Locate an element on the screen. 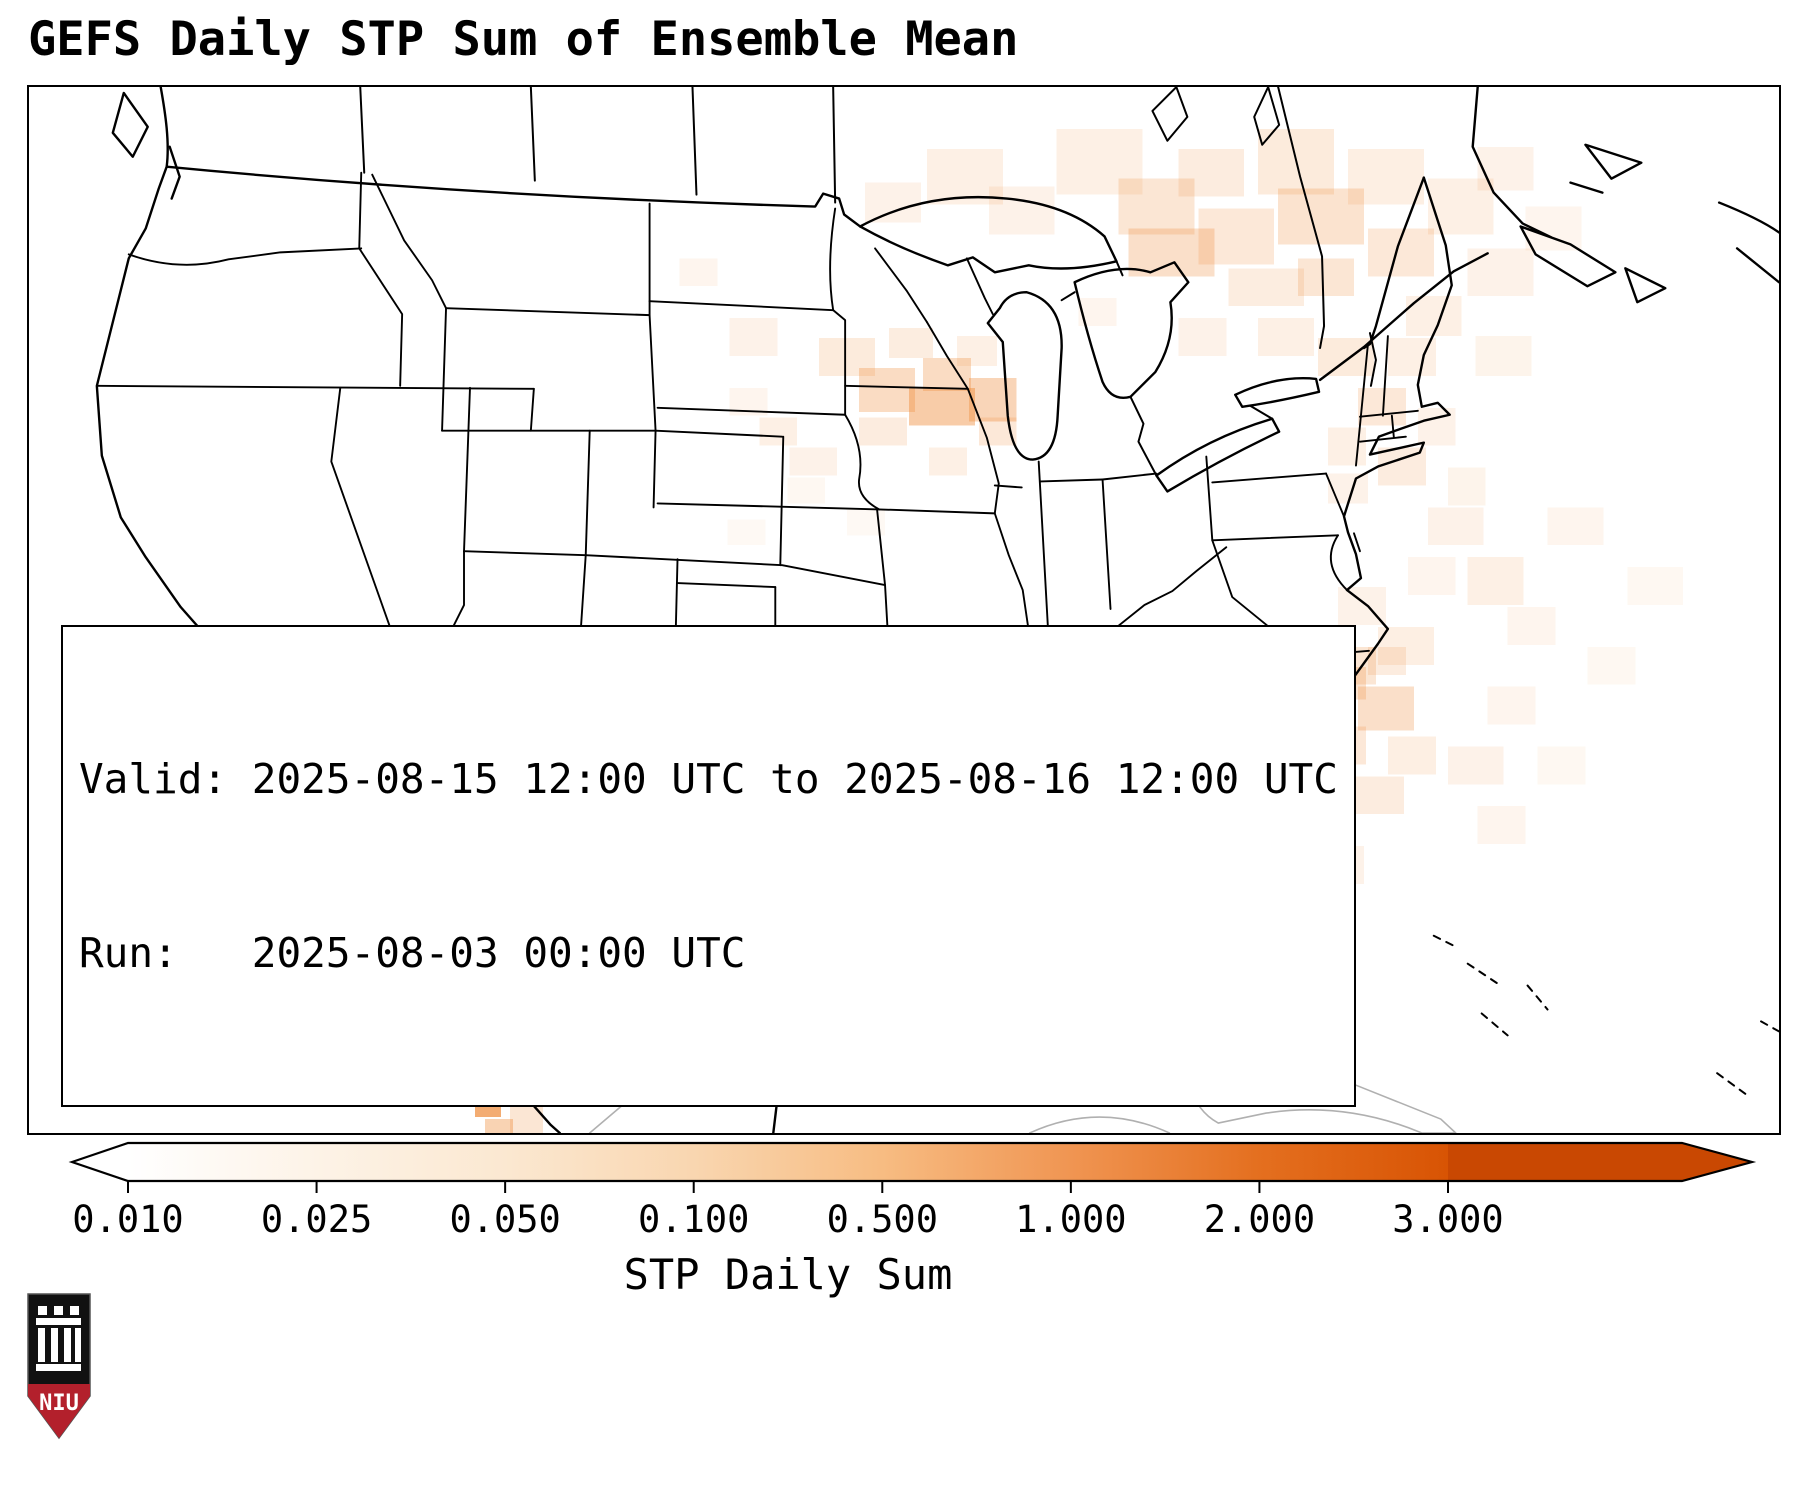 The image size is (1803, 1500). chart-title: GEFS Daily STP Sum of Ensemble Mean is located at coordinates (523, 39).